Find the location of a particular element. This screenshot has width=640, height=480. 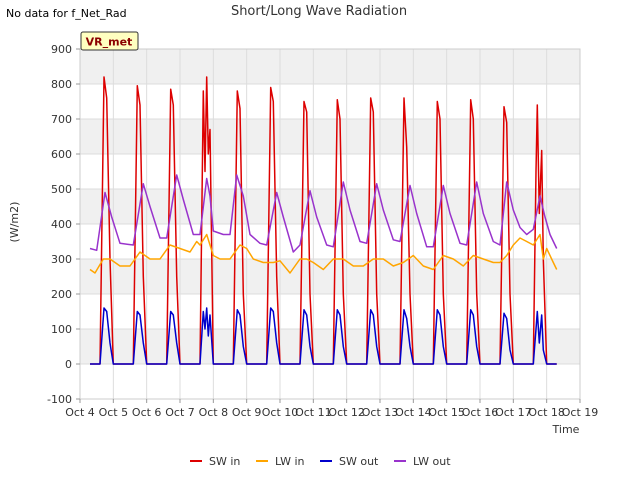

y-tick-label: 400 is located at coordinates (61, 224).